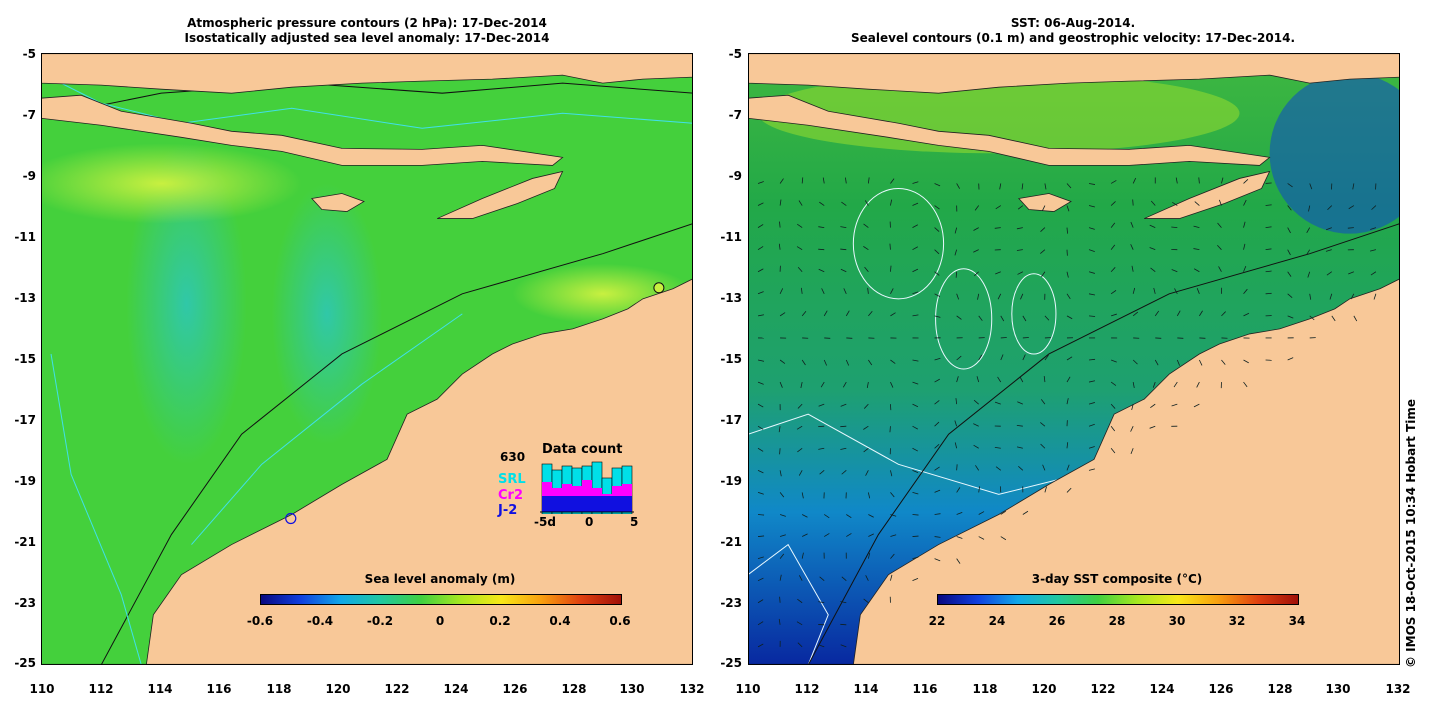  I want to click on right-colorbar-label: 3-day SST composite (°C), so click(1117, 579).